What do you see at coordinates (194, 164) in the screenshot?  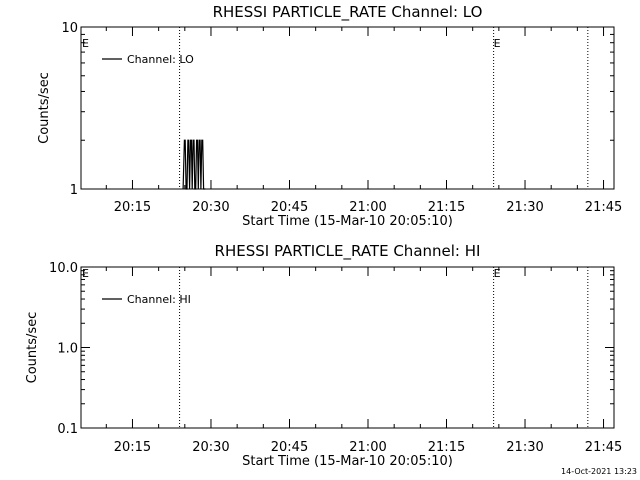 I see `series-line` at bounding box center [194, 164].